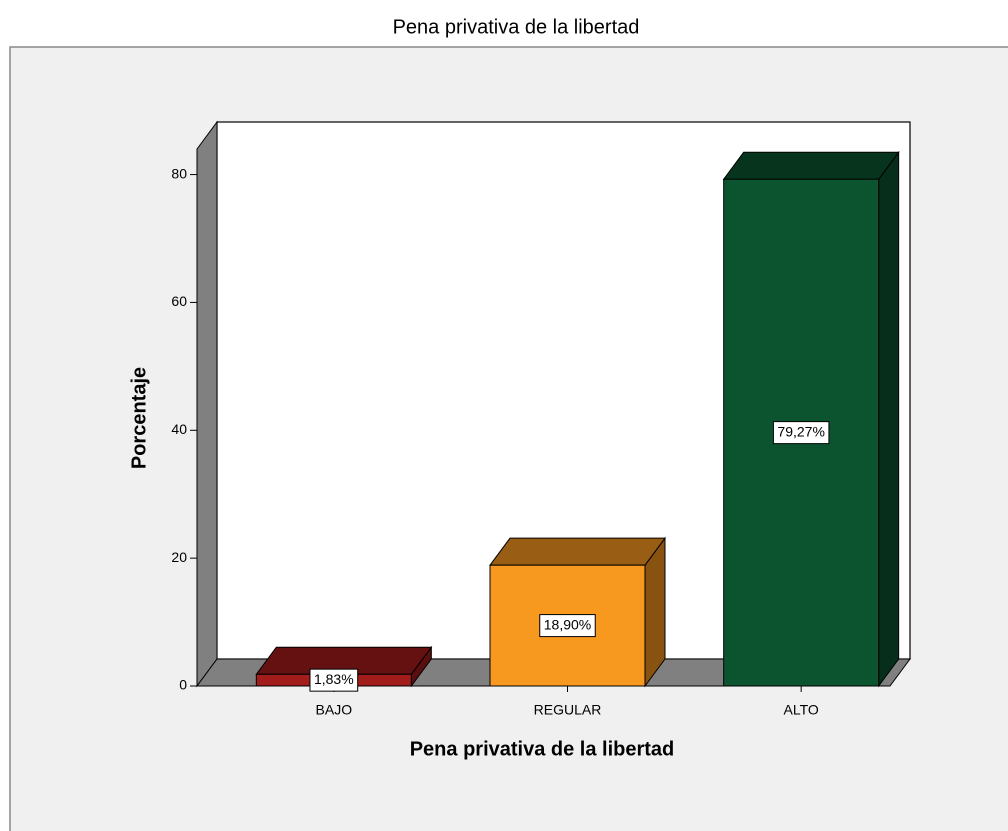 The width and height of the screenshot is (1008, 831). What do you see at coordinates (516, 27) in the screenshot?
I see `chart-title: Pena privativa de la libertad` at bounding box center [516, 27].